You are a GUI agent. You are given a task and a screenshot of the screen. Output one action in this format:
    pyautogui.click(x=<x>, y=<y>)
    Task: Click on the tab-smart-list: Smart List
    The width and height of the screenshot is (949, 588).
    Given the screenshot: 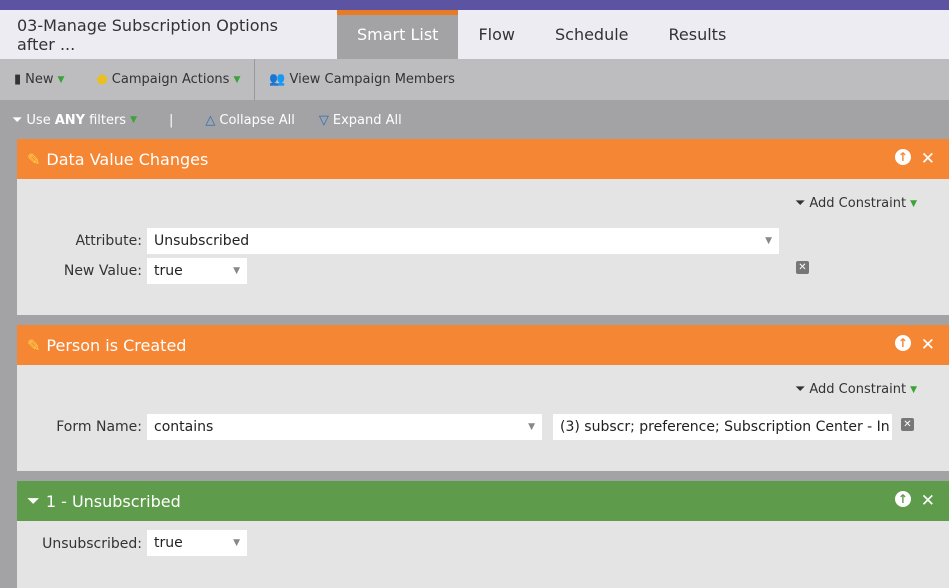 What is the action you would take?
    pyautogui.click(x=398, y=34)
    